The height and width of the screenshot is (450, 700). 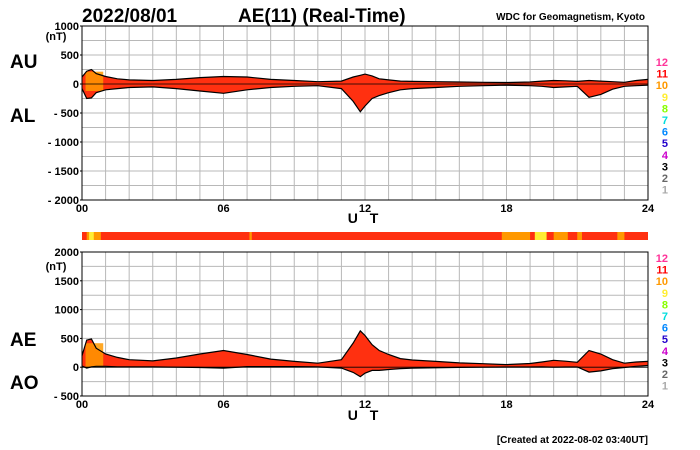 I want to click on header-title: AE(11) (Real-Time), so click(x=322, y=16).